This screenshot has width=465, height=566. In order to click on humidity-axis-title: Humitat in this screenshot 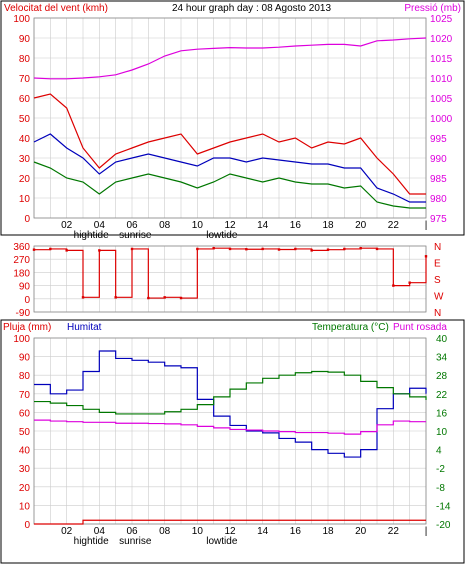, I will do `click(84, 327)`.